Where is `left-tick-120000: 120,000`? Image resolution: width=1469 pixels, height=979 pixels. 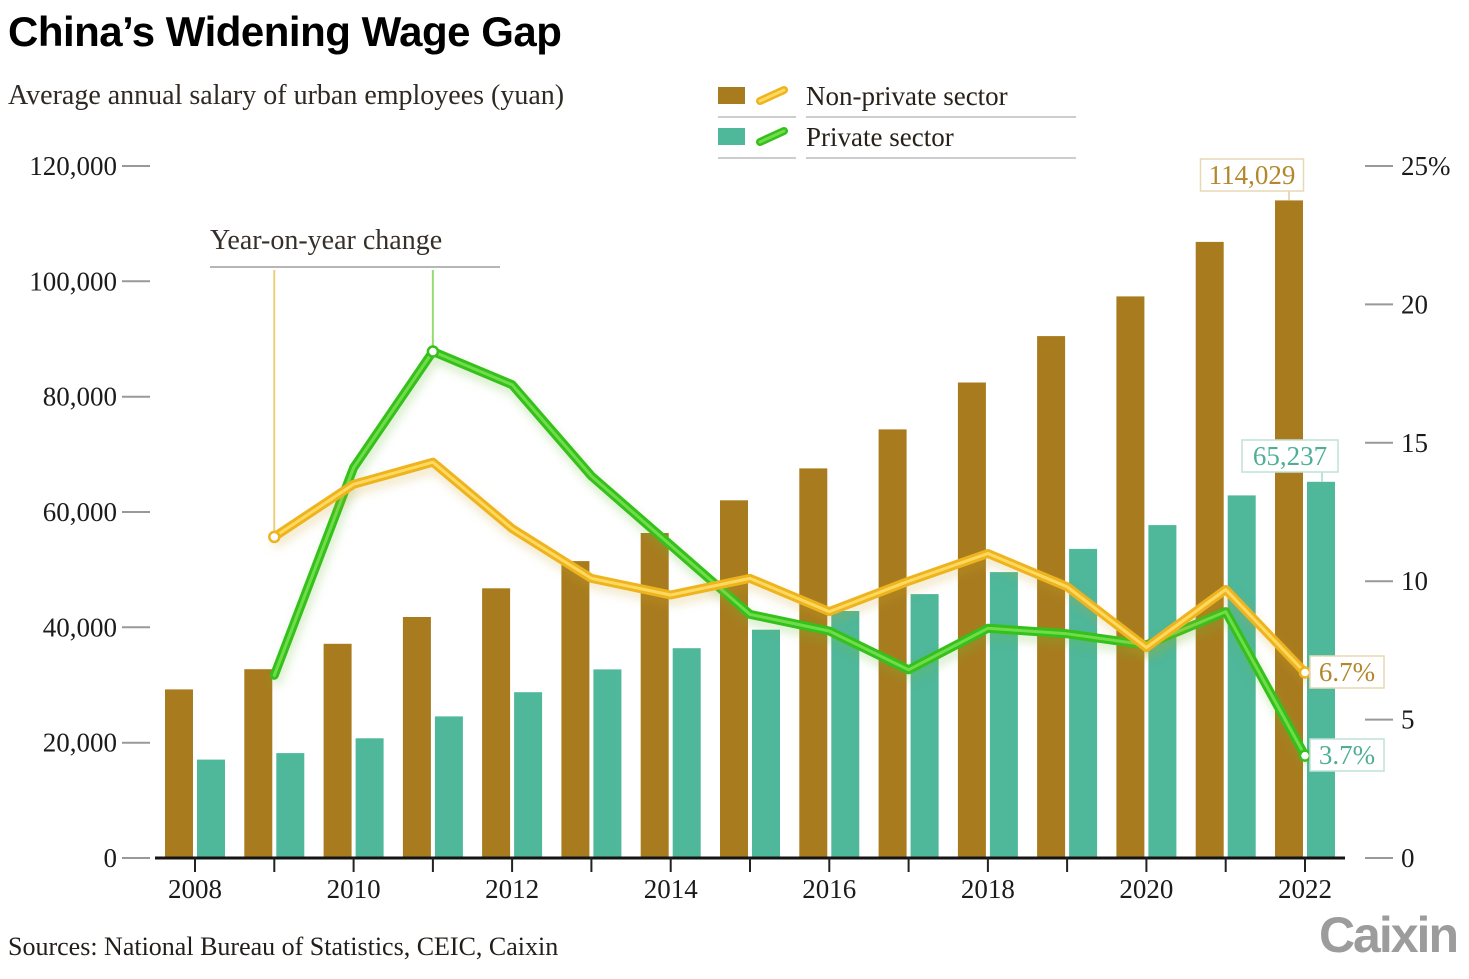 left-tick-120000: 120,000 is located at coordinates (73, 166).